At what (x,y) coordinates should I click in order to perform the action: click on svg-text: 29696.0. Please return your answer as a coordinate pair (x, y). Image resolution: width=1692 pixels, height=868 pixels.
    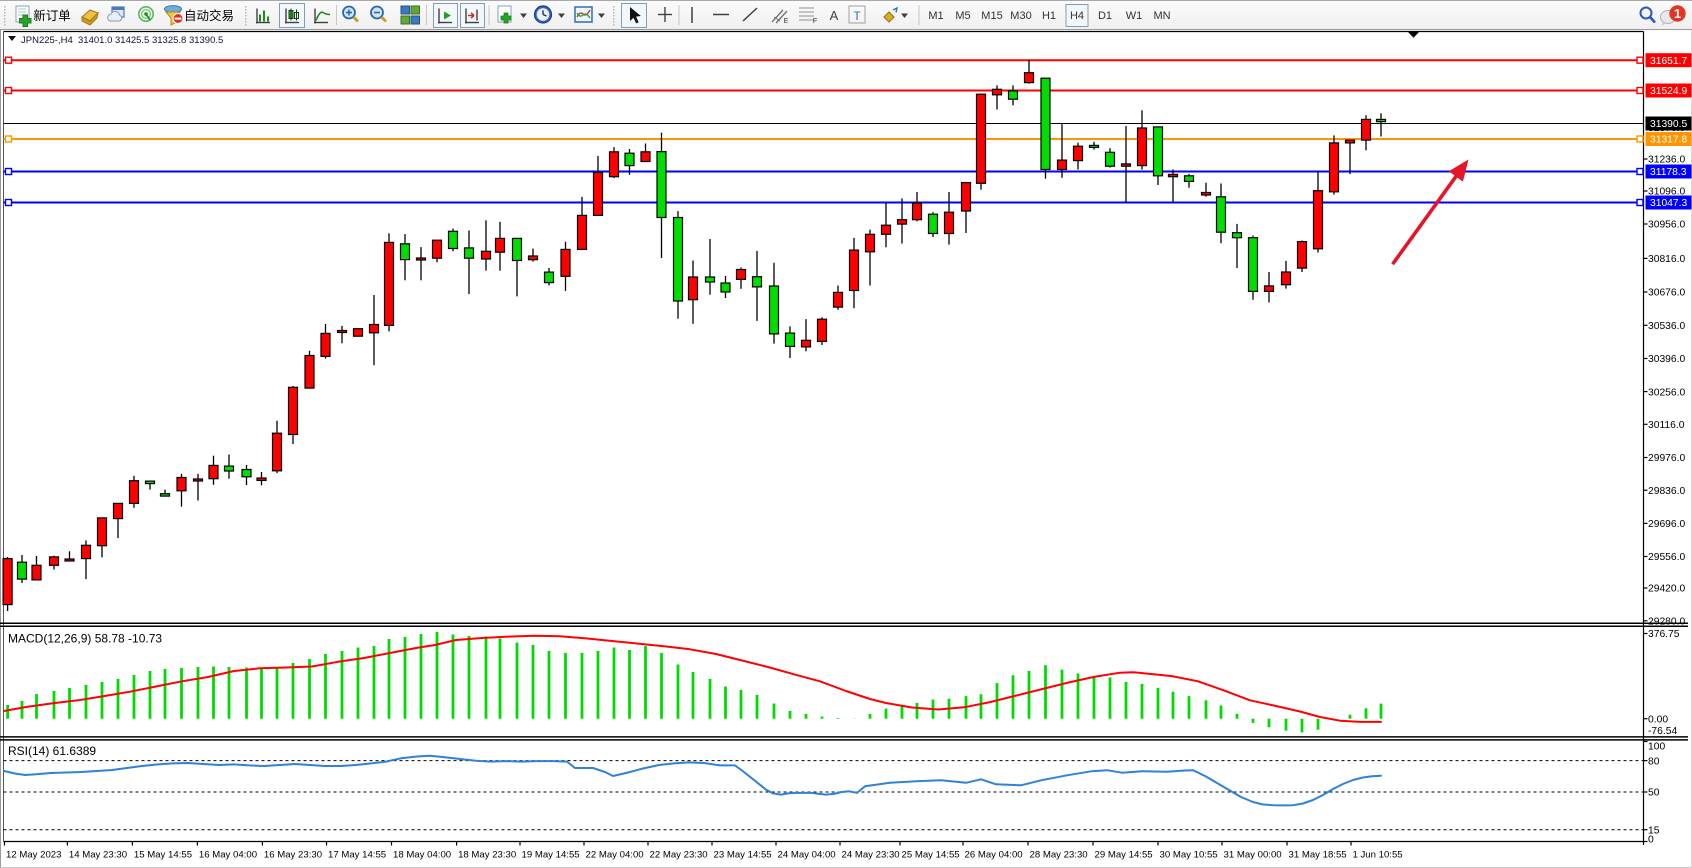
    Looking at the image, I should click on (1666, 524).